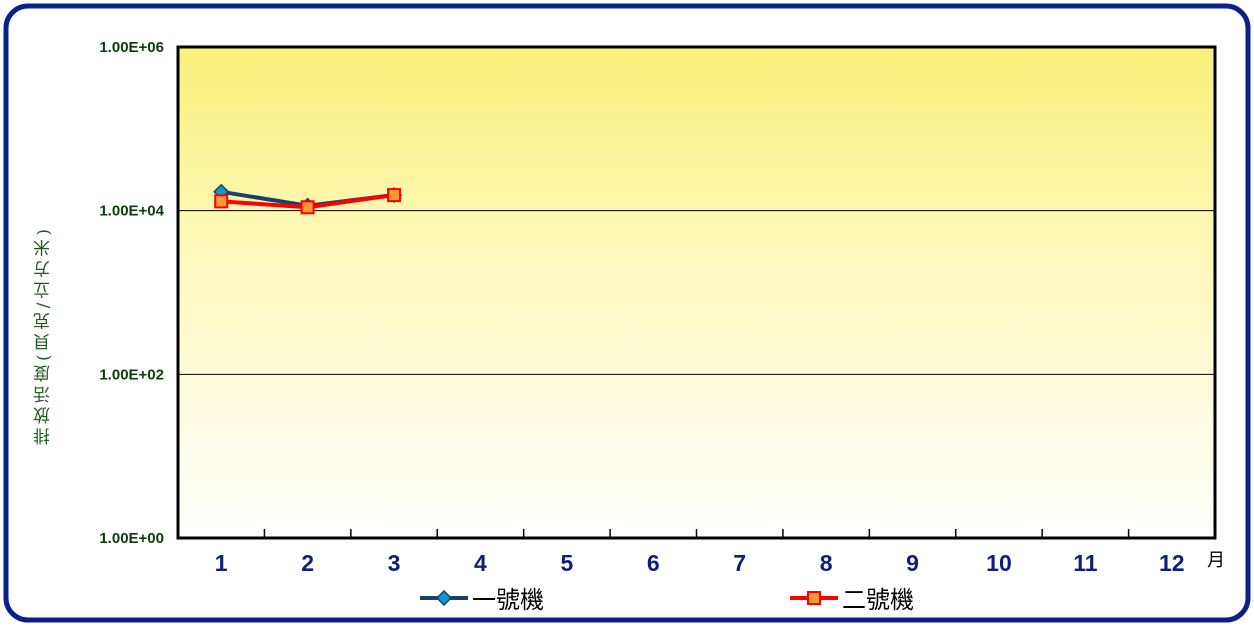 Image resolution: width=1254 pixels, height=626 pixels. Describe the element at coordinates (221, 563) in the screenshot. I see `x-tick-label: 1` at that location.